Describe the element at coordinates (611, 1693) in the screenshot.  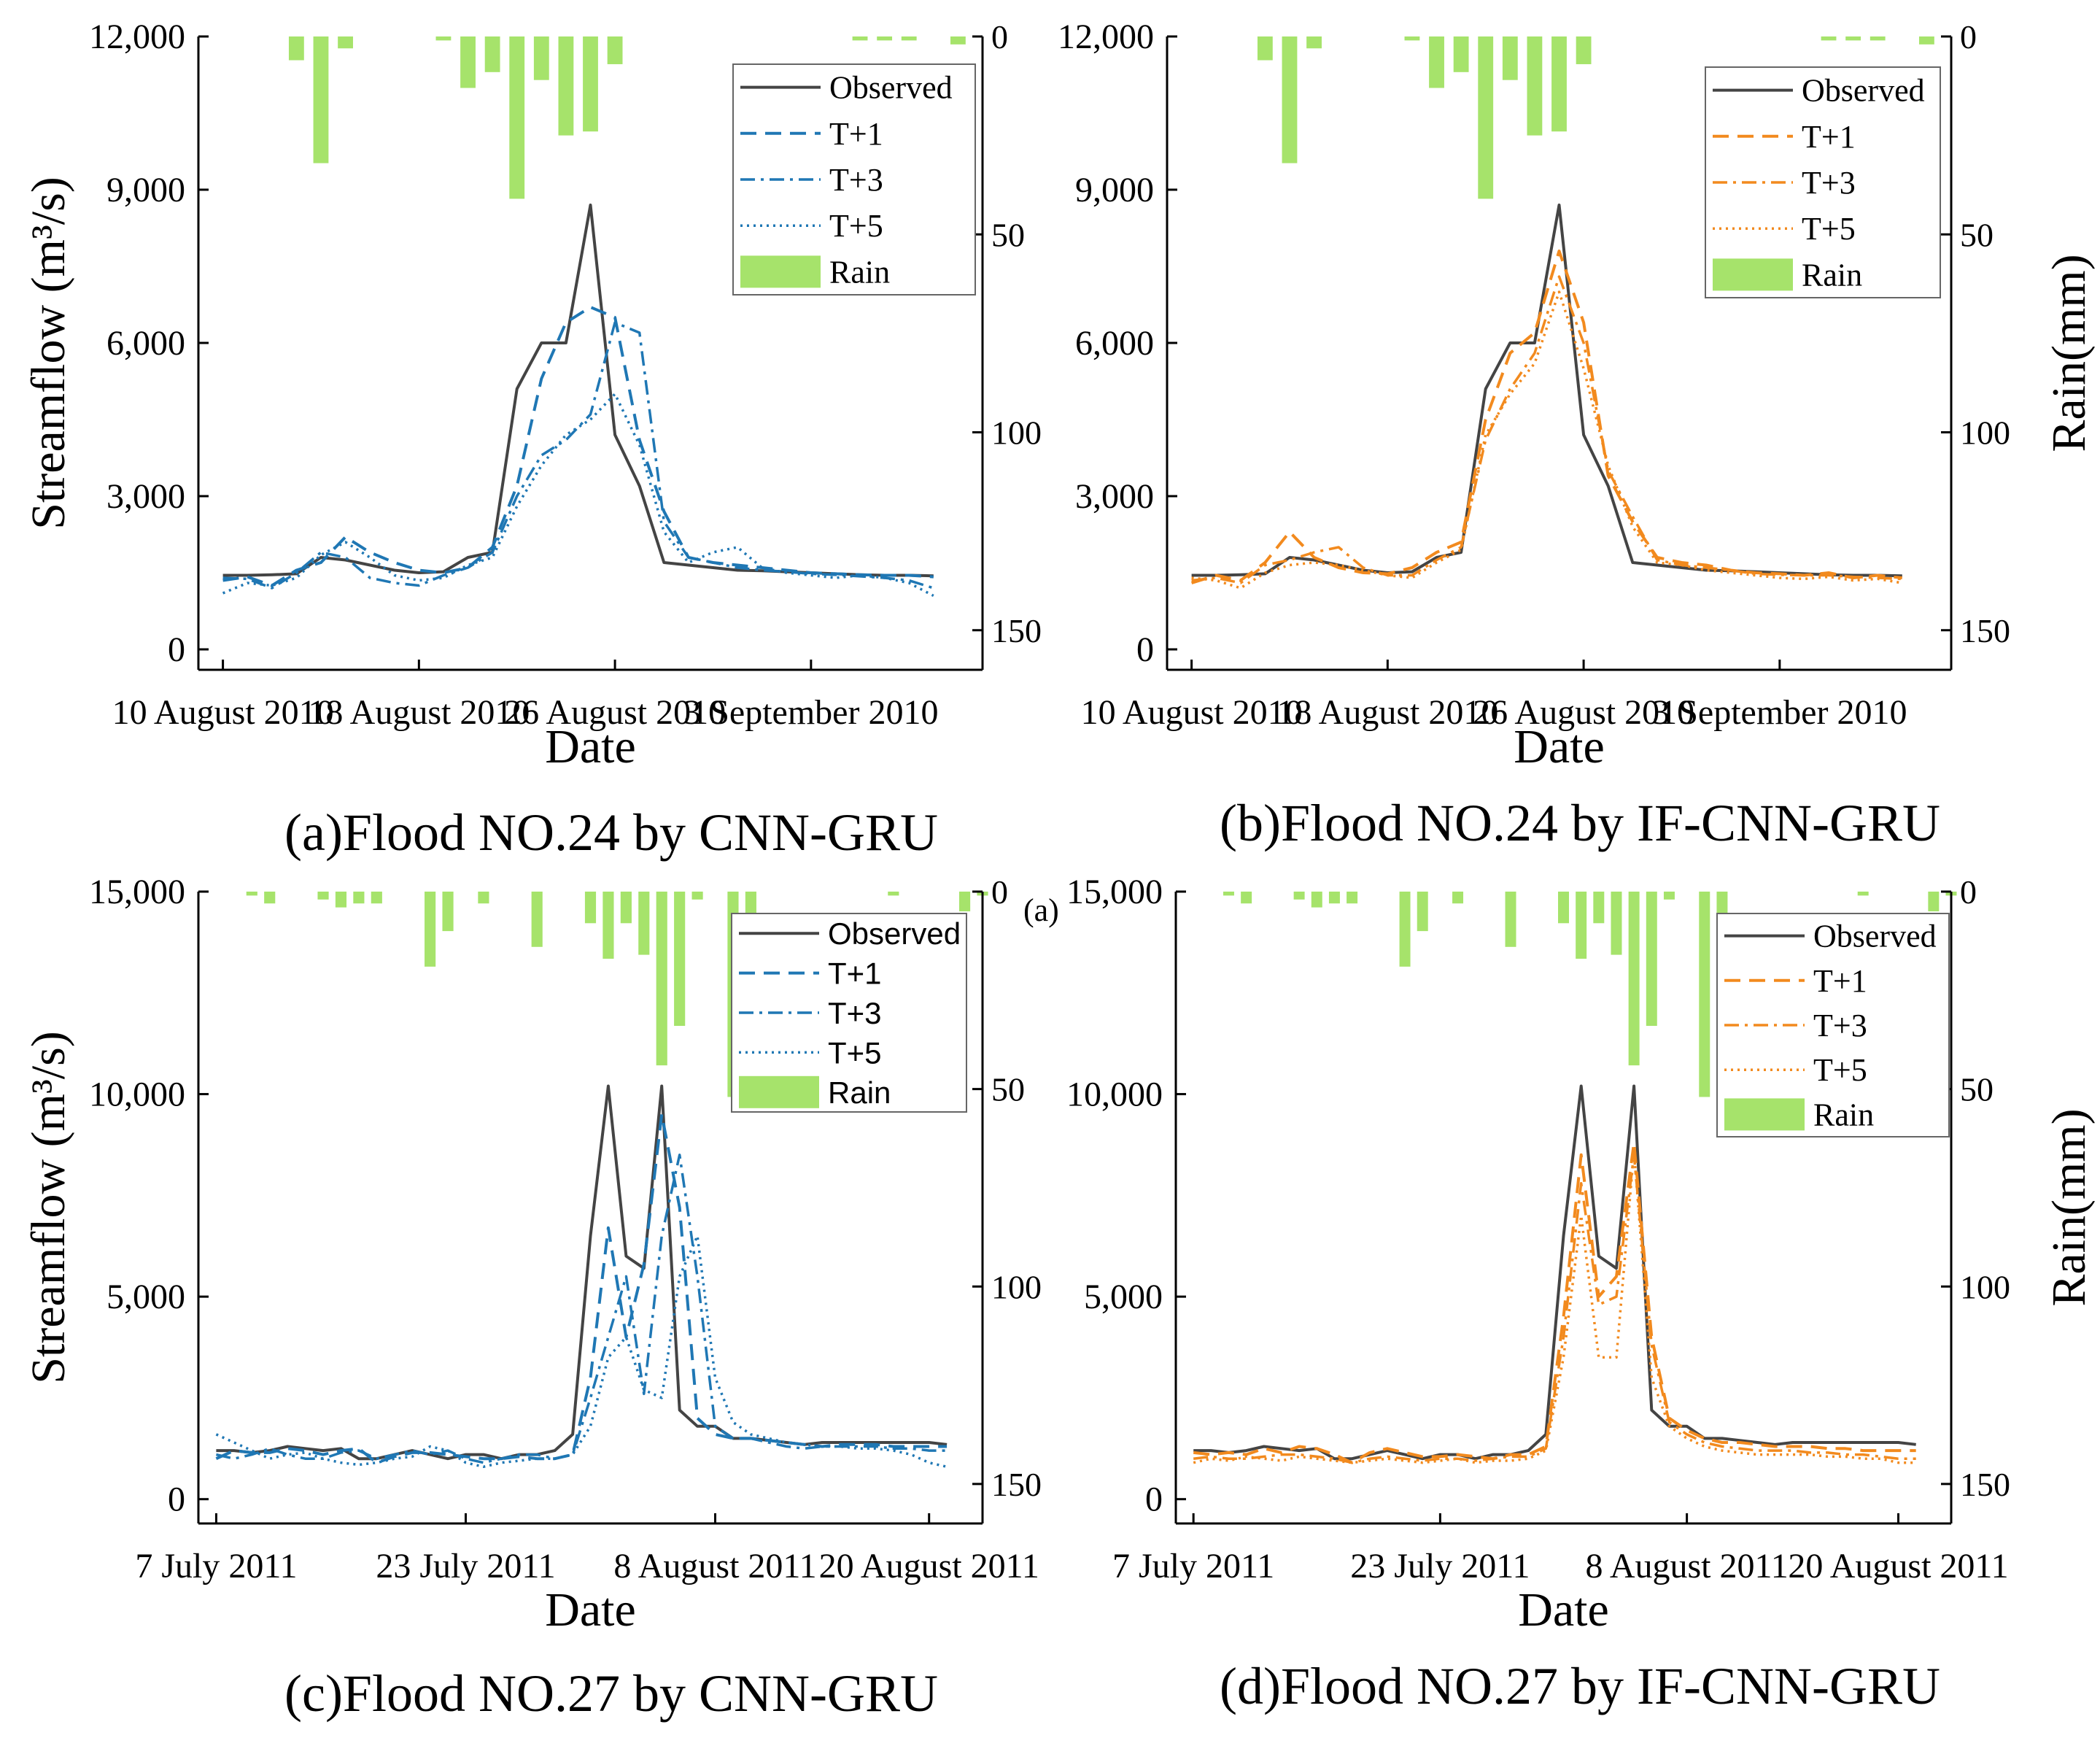
I see `panel-caption: (c)Flood NO.27 by CNN-GRU` at that location.